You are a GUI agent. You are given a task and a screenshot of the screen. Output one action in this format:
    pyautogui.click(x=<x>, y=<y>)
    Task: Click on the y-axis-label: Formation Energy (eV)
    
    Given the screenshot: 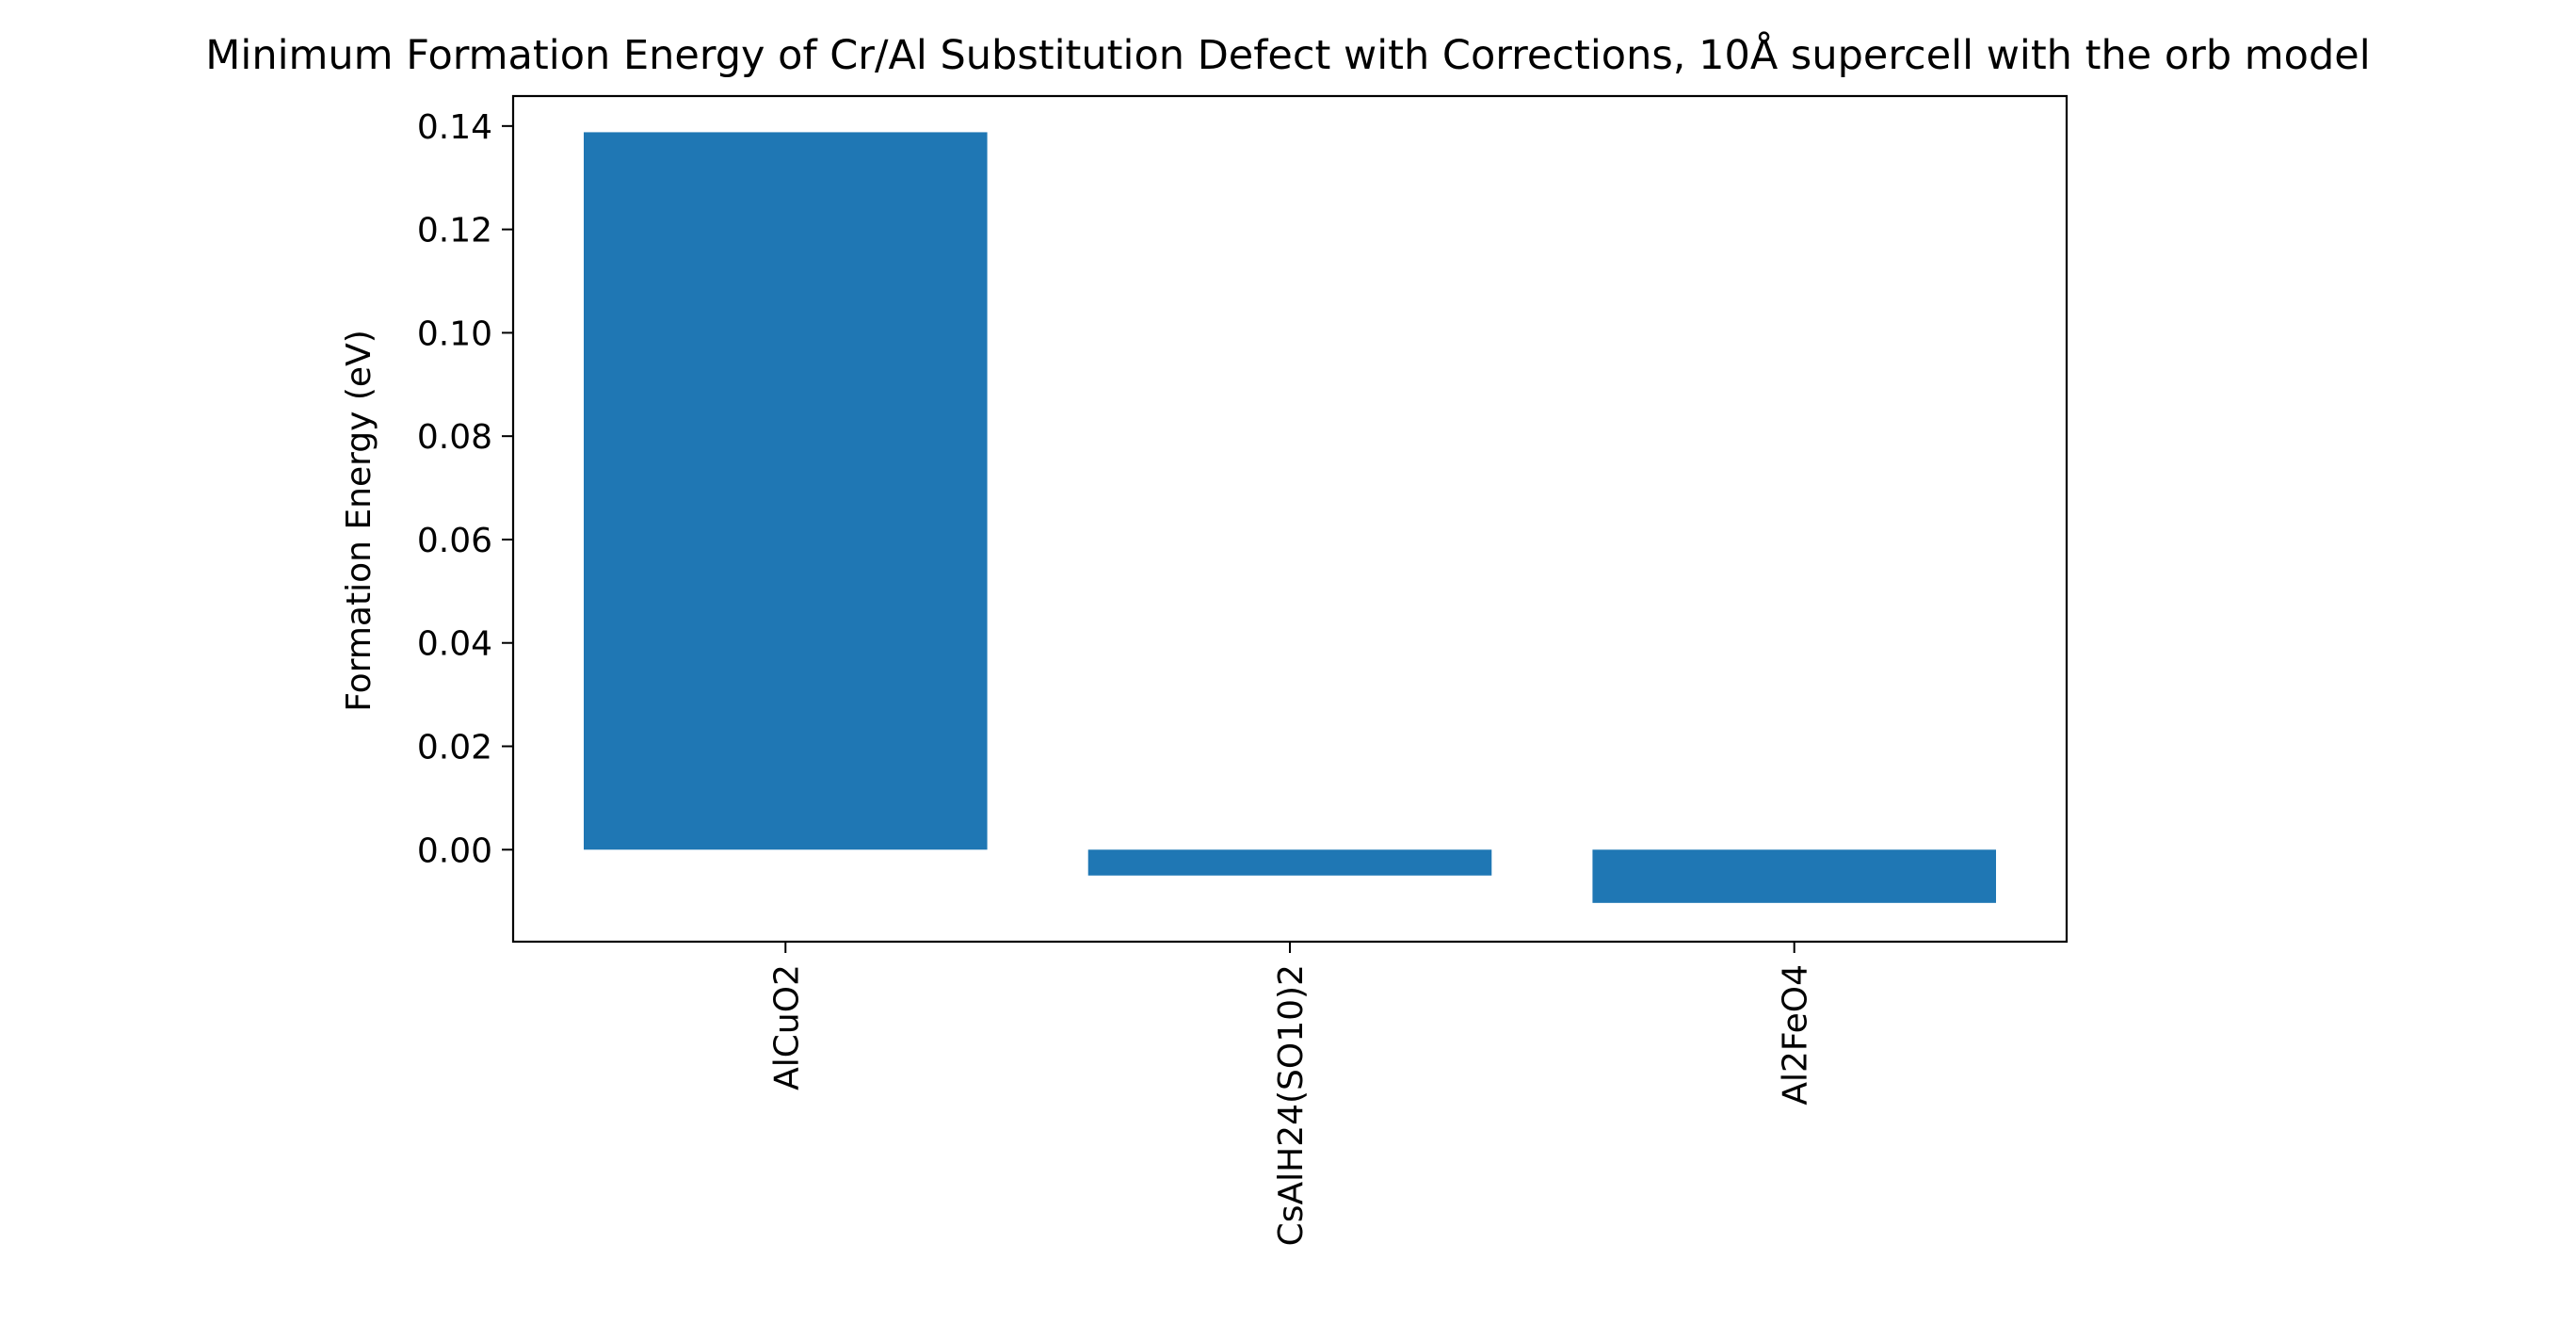 What is the action you would take?
    pyautogui.click(x=359, y=521)
    